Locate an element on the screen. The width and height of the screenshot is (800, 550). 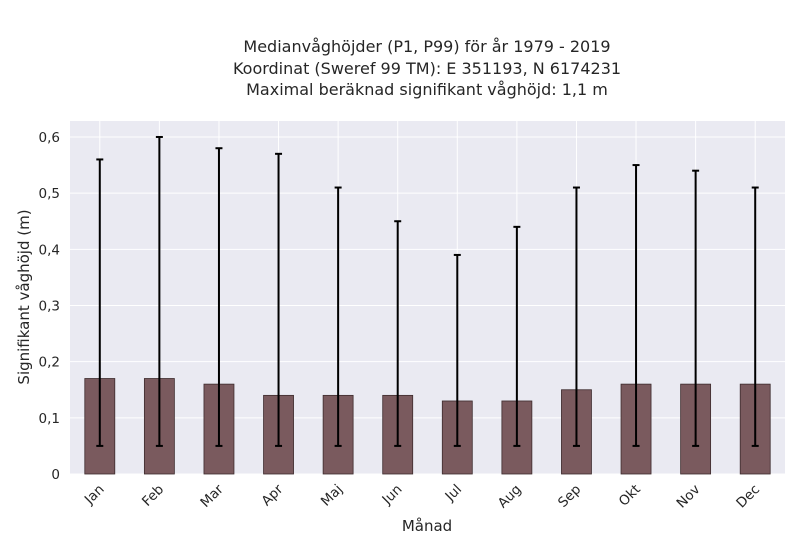
error-bar-jul is located at coordinates (457, 350).